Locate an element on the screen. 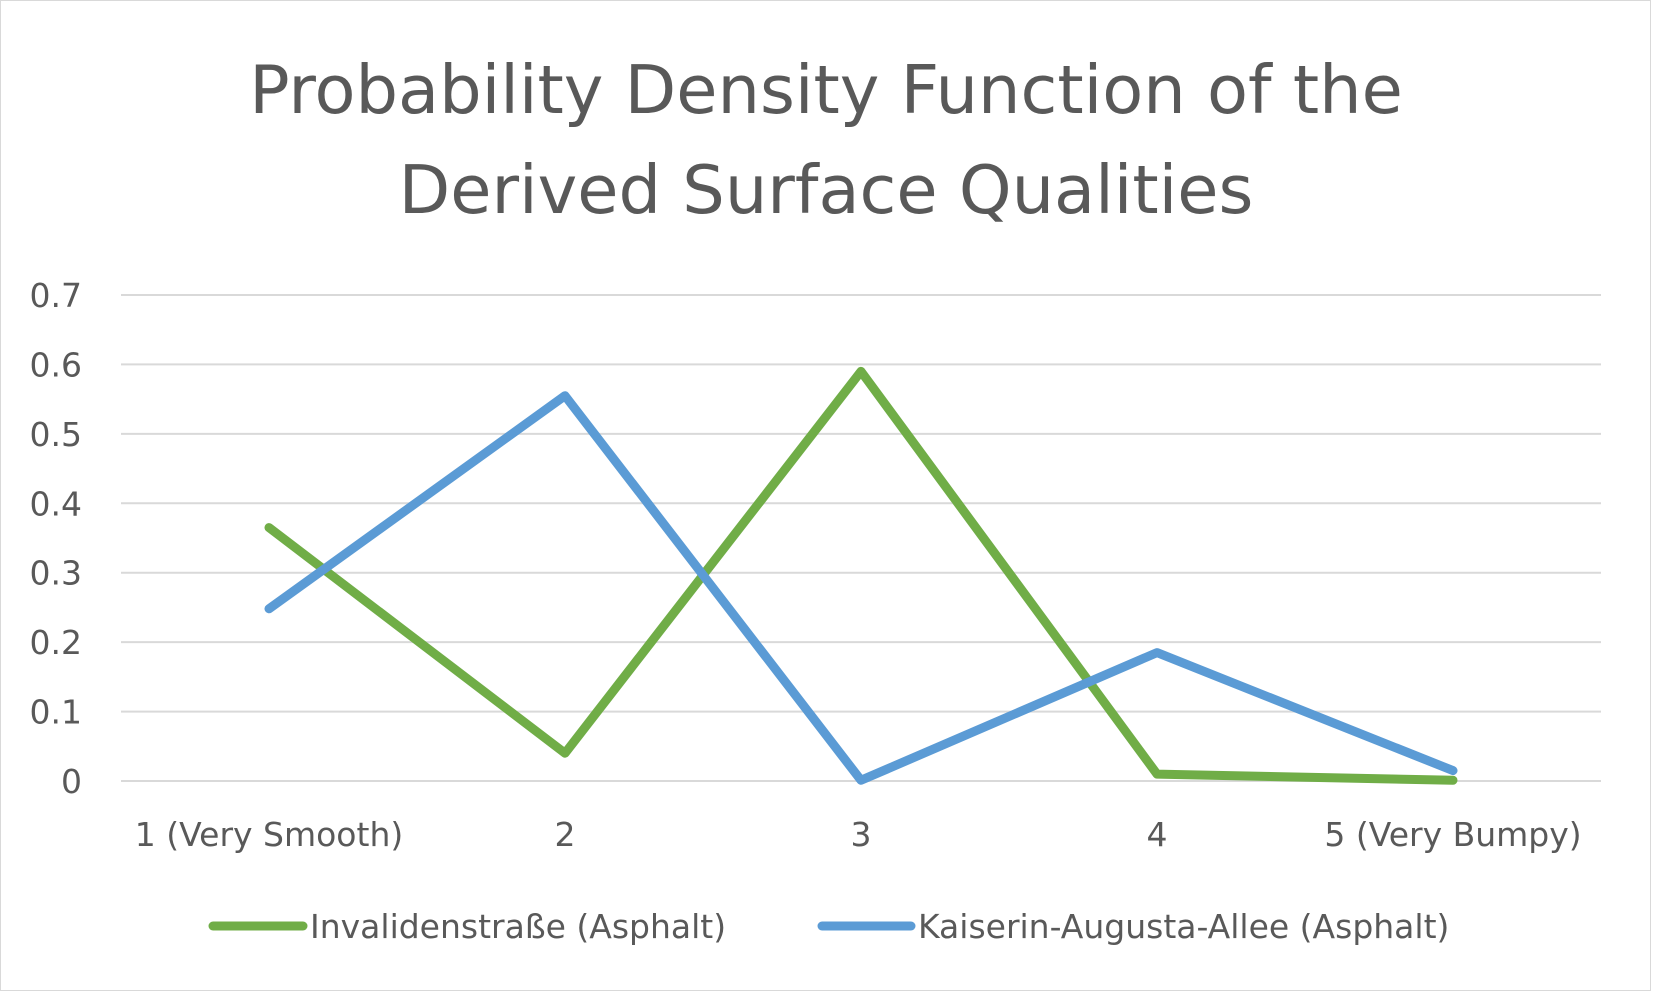 The height and width of the screenshot is (993, 1653). y-tick-label: 0.6 is located at coordinates (56, 364).